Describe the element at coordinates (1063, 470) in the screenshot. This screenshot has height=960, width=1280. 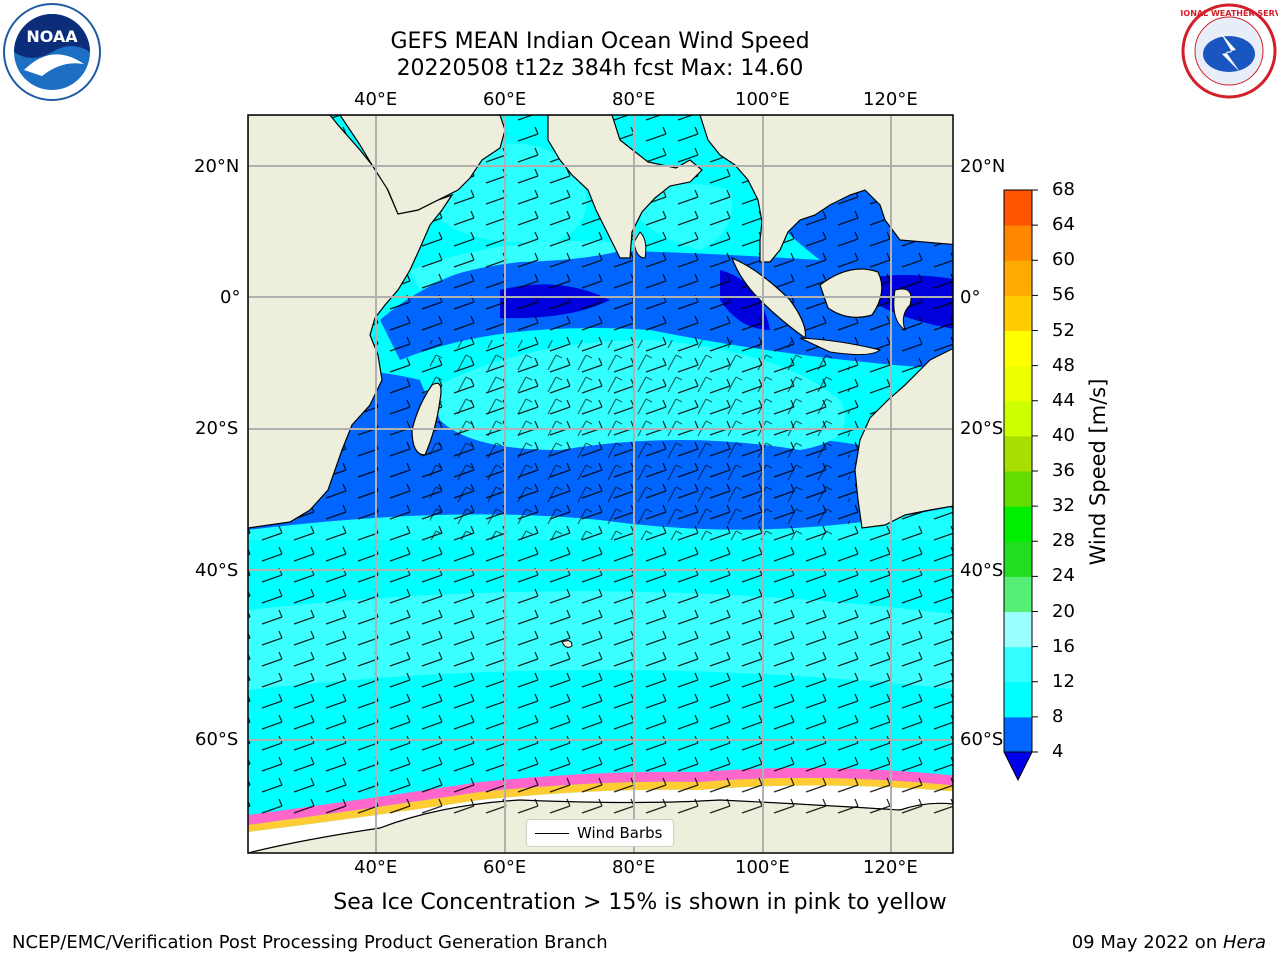
I see `colorbar-tick-label: 36` at that location.